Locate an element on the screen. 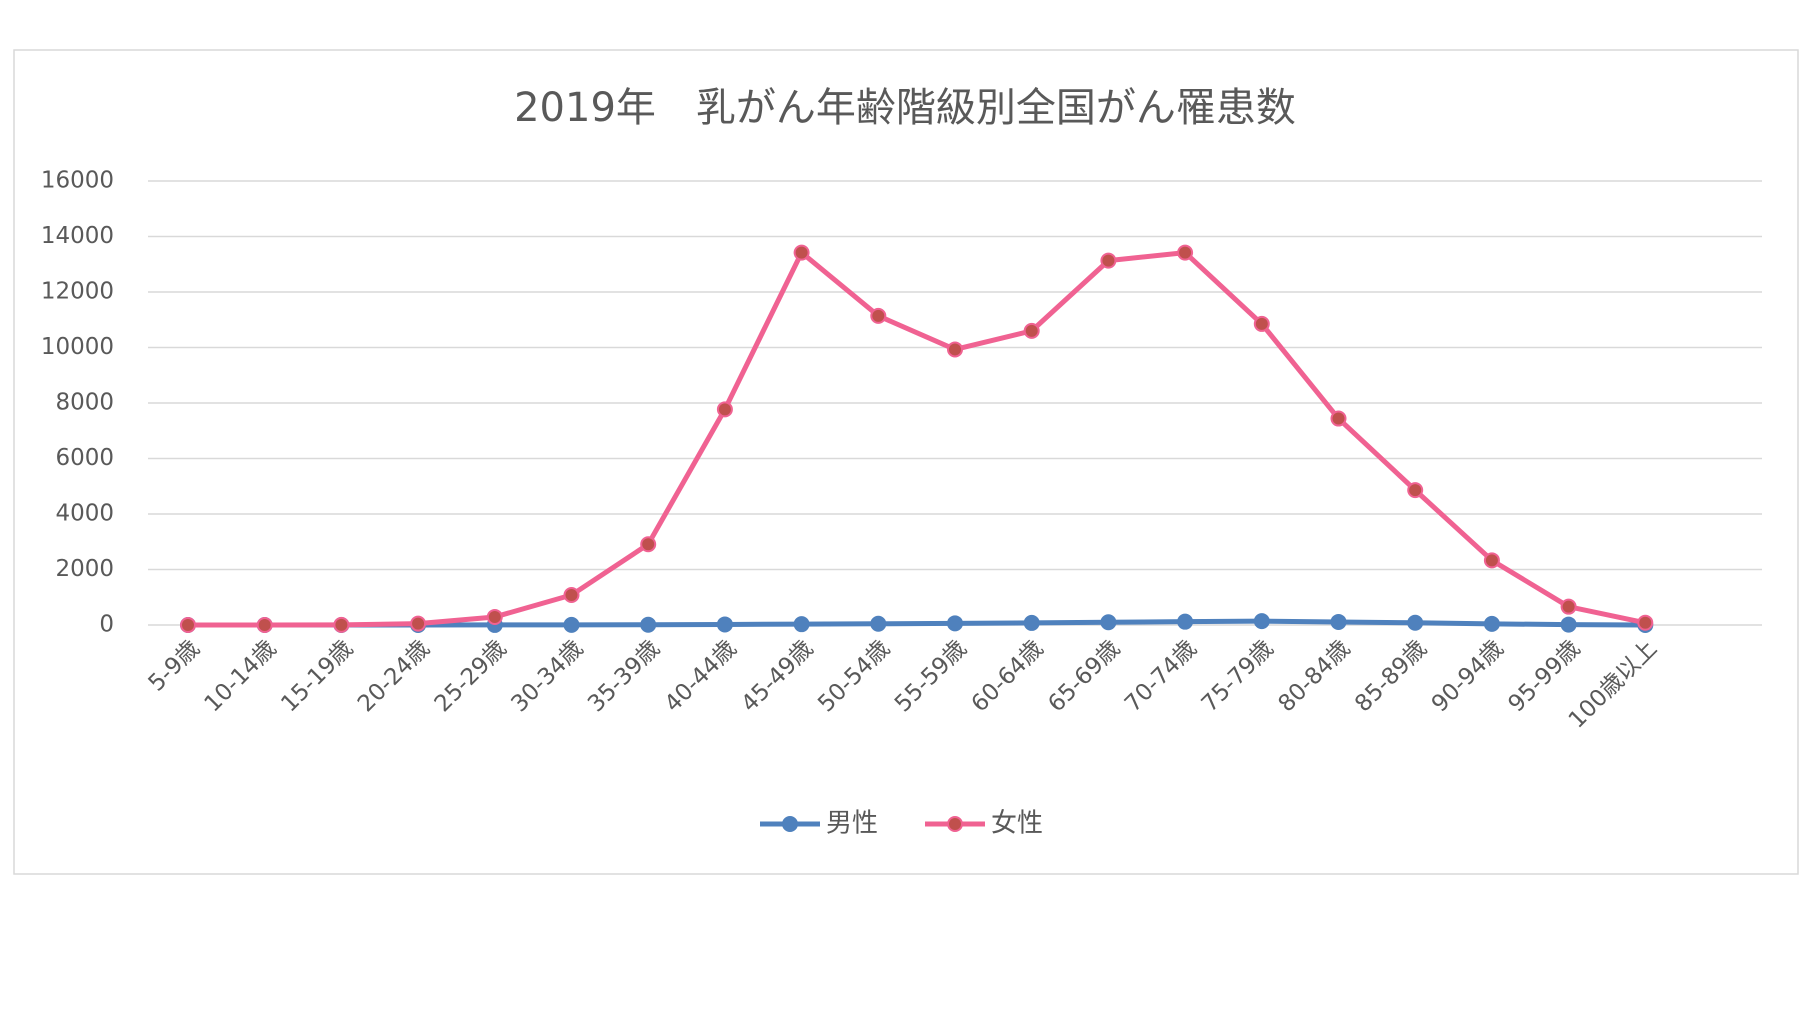 This screenshot has height=1014, width=1803. y-tick-label: 2000 is located at coordinates (84, 569).